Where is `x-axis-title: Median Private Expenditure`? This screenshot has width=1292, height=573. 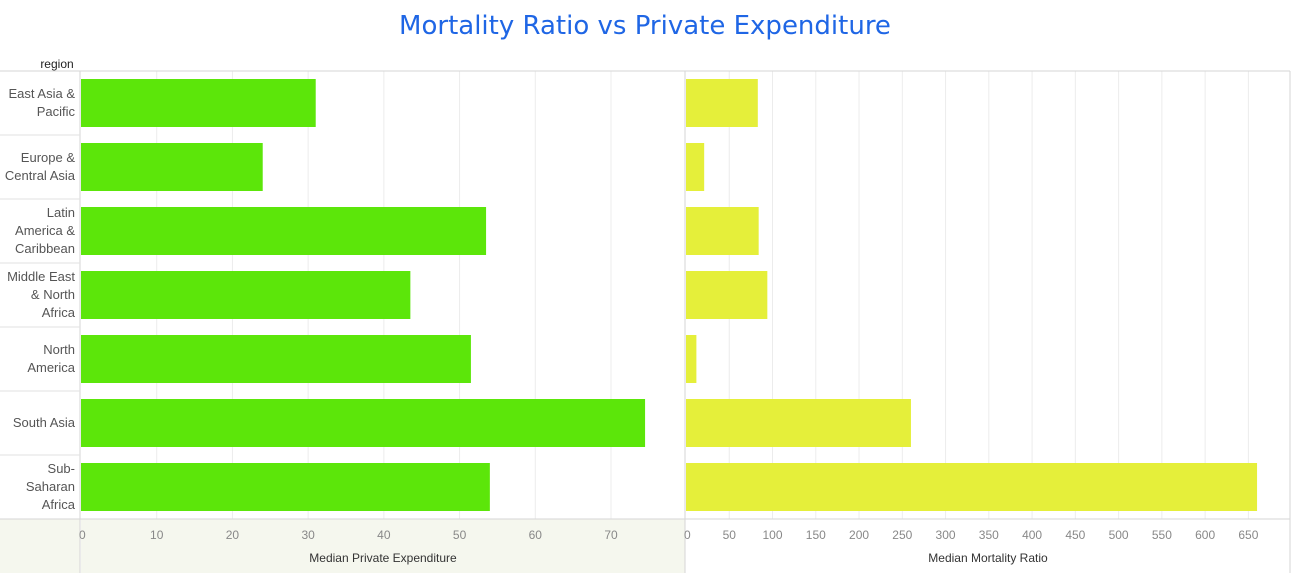 x-axis-title: Median Private Expenditure is located at coordinates (383, 558).